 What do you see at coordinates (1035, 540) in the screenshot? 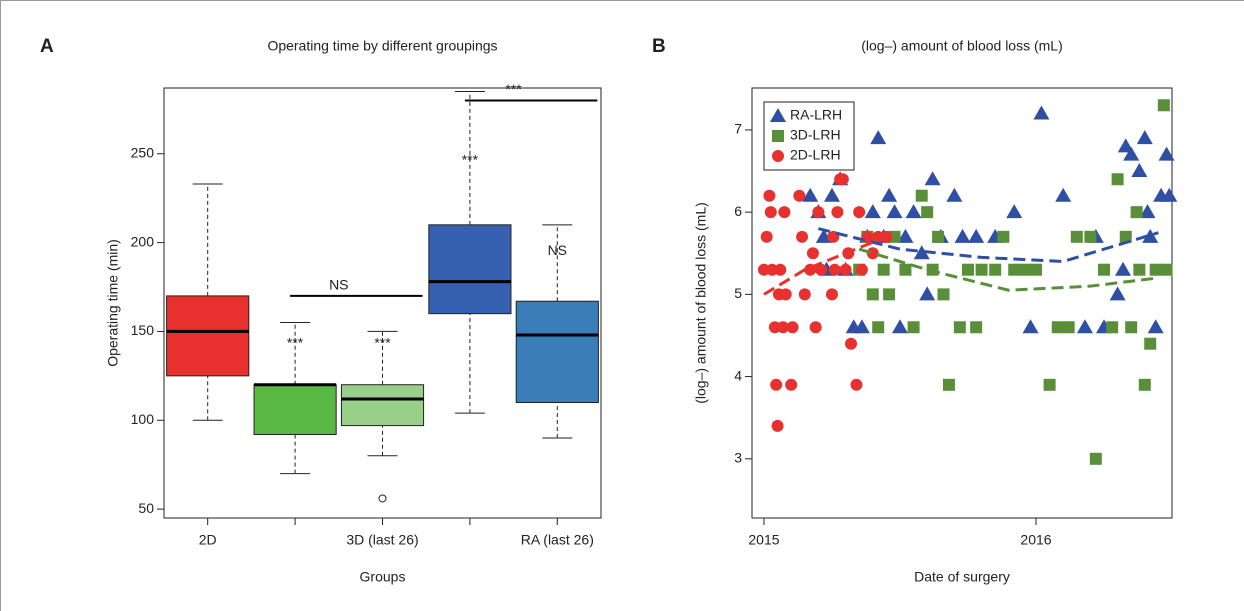
I see `x-tick-label: 2016` at bounding box center [1035, 540].